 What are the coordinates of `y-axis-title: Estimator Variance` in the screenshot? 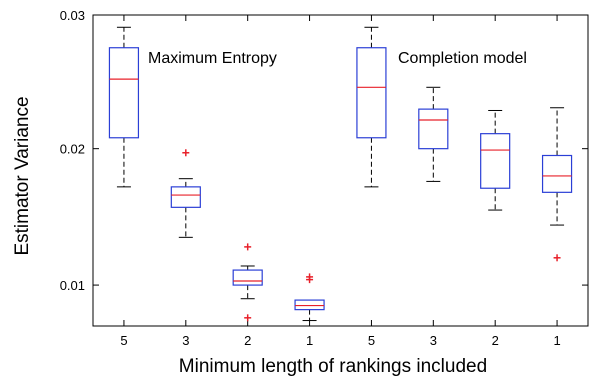 It's located at (22, 175).